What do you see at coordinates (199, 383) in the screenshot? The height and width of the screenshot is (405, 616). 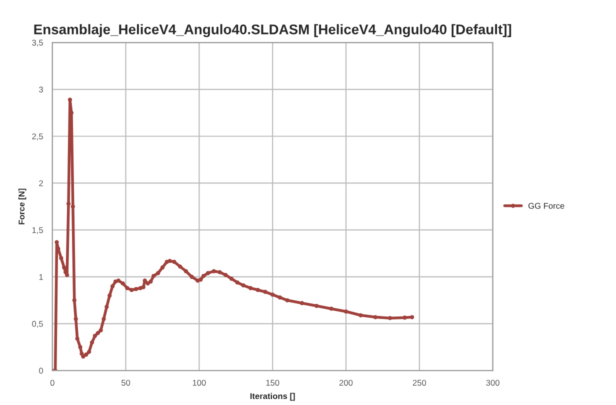 I see `x-tick-label: 100` at bounding box center [199, 383].